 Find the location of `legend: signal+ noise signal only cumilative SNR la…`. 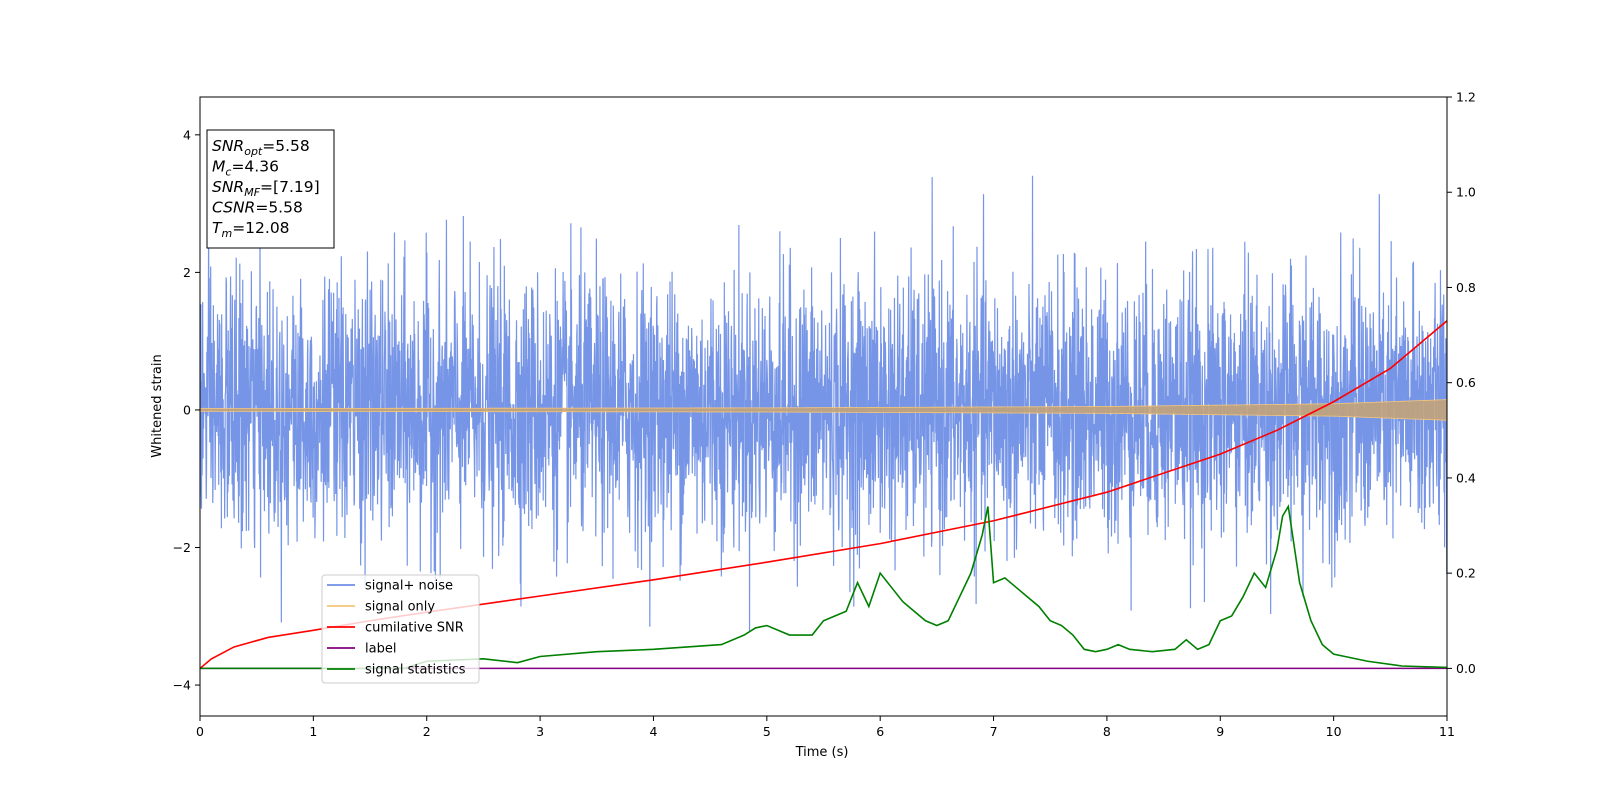

legend: signal+ noise signal only cumilative SNR la… is located at coordinates (400, 629).